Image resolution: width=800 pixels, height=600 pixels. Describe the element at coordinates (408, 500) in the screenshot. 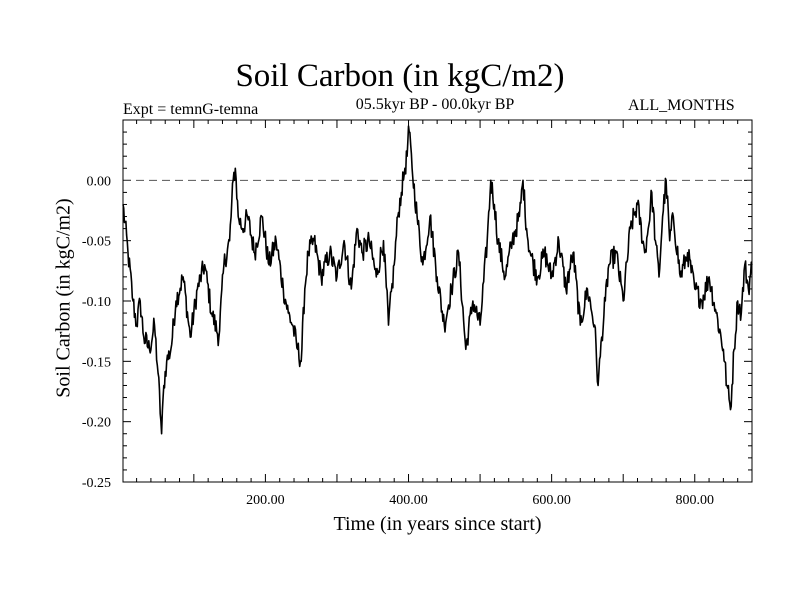

I see `x-tick-label: 400.00` at that location.